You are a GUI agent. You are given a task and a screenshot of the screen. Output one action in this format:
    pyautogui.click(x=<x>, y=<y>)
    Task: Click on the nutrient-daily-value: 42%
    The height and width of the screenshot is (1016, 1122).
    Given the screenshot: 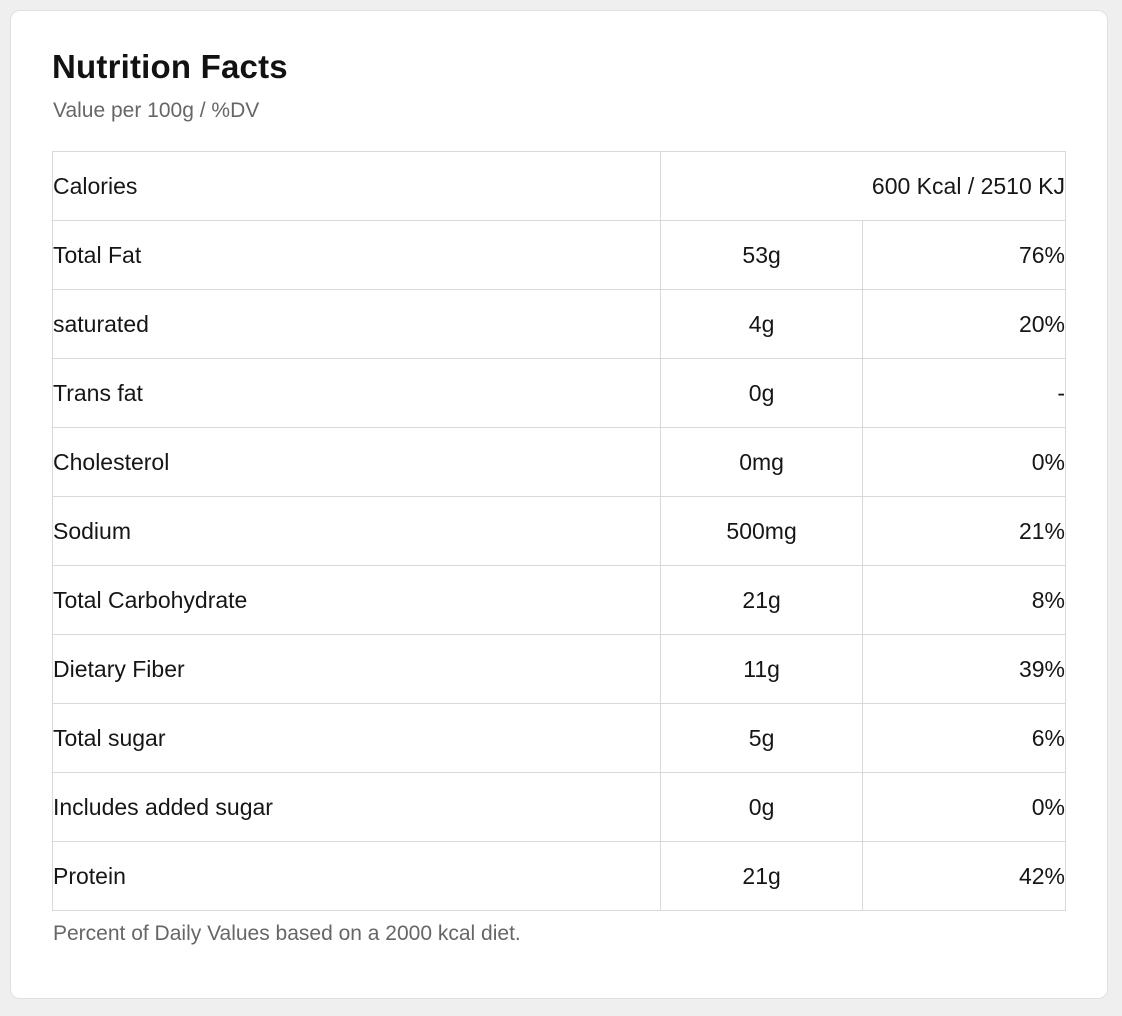 What is the action you would take?
    pyautogui.click(x=964, y=876)
    